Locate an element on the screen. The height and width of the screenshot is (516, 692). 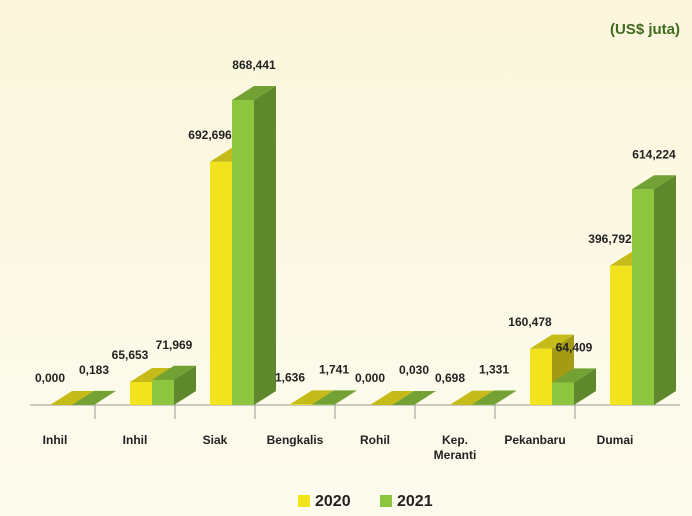
value-label: 868,441 is located at coordinates (254, 65).